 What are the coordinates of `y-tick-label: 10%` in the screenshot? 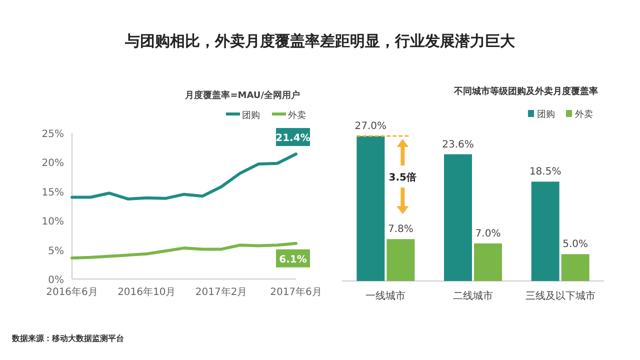 It's located at (53, 222).